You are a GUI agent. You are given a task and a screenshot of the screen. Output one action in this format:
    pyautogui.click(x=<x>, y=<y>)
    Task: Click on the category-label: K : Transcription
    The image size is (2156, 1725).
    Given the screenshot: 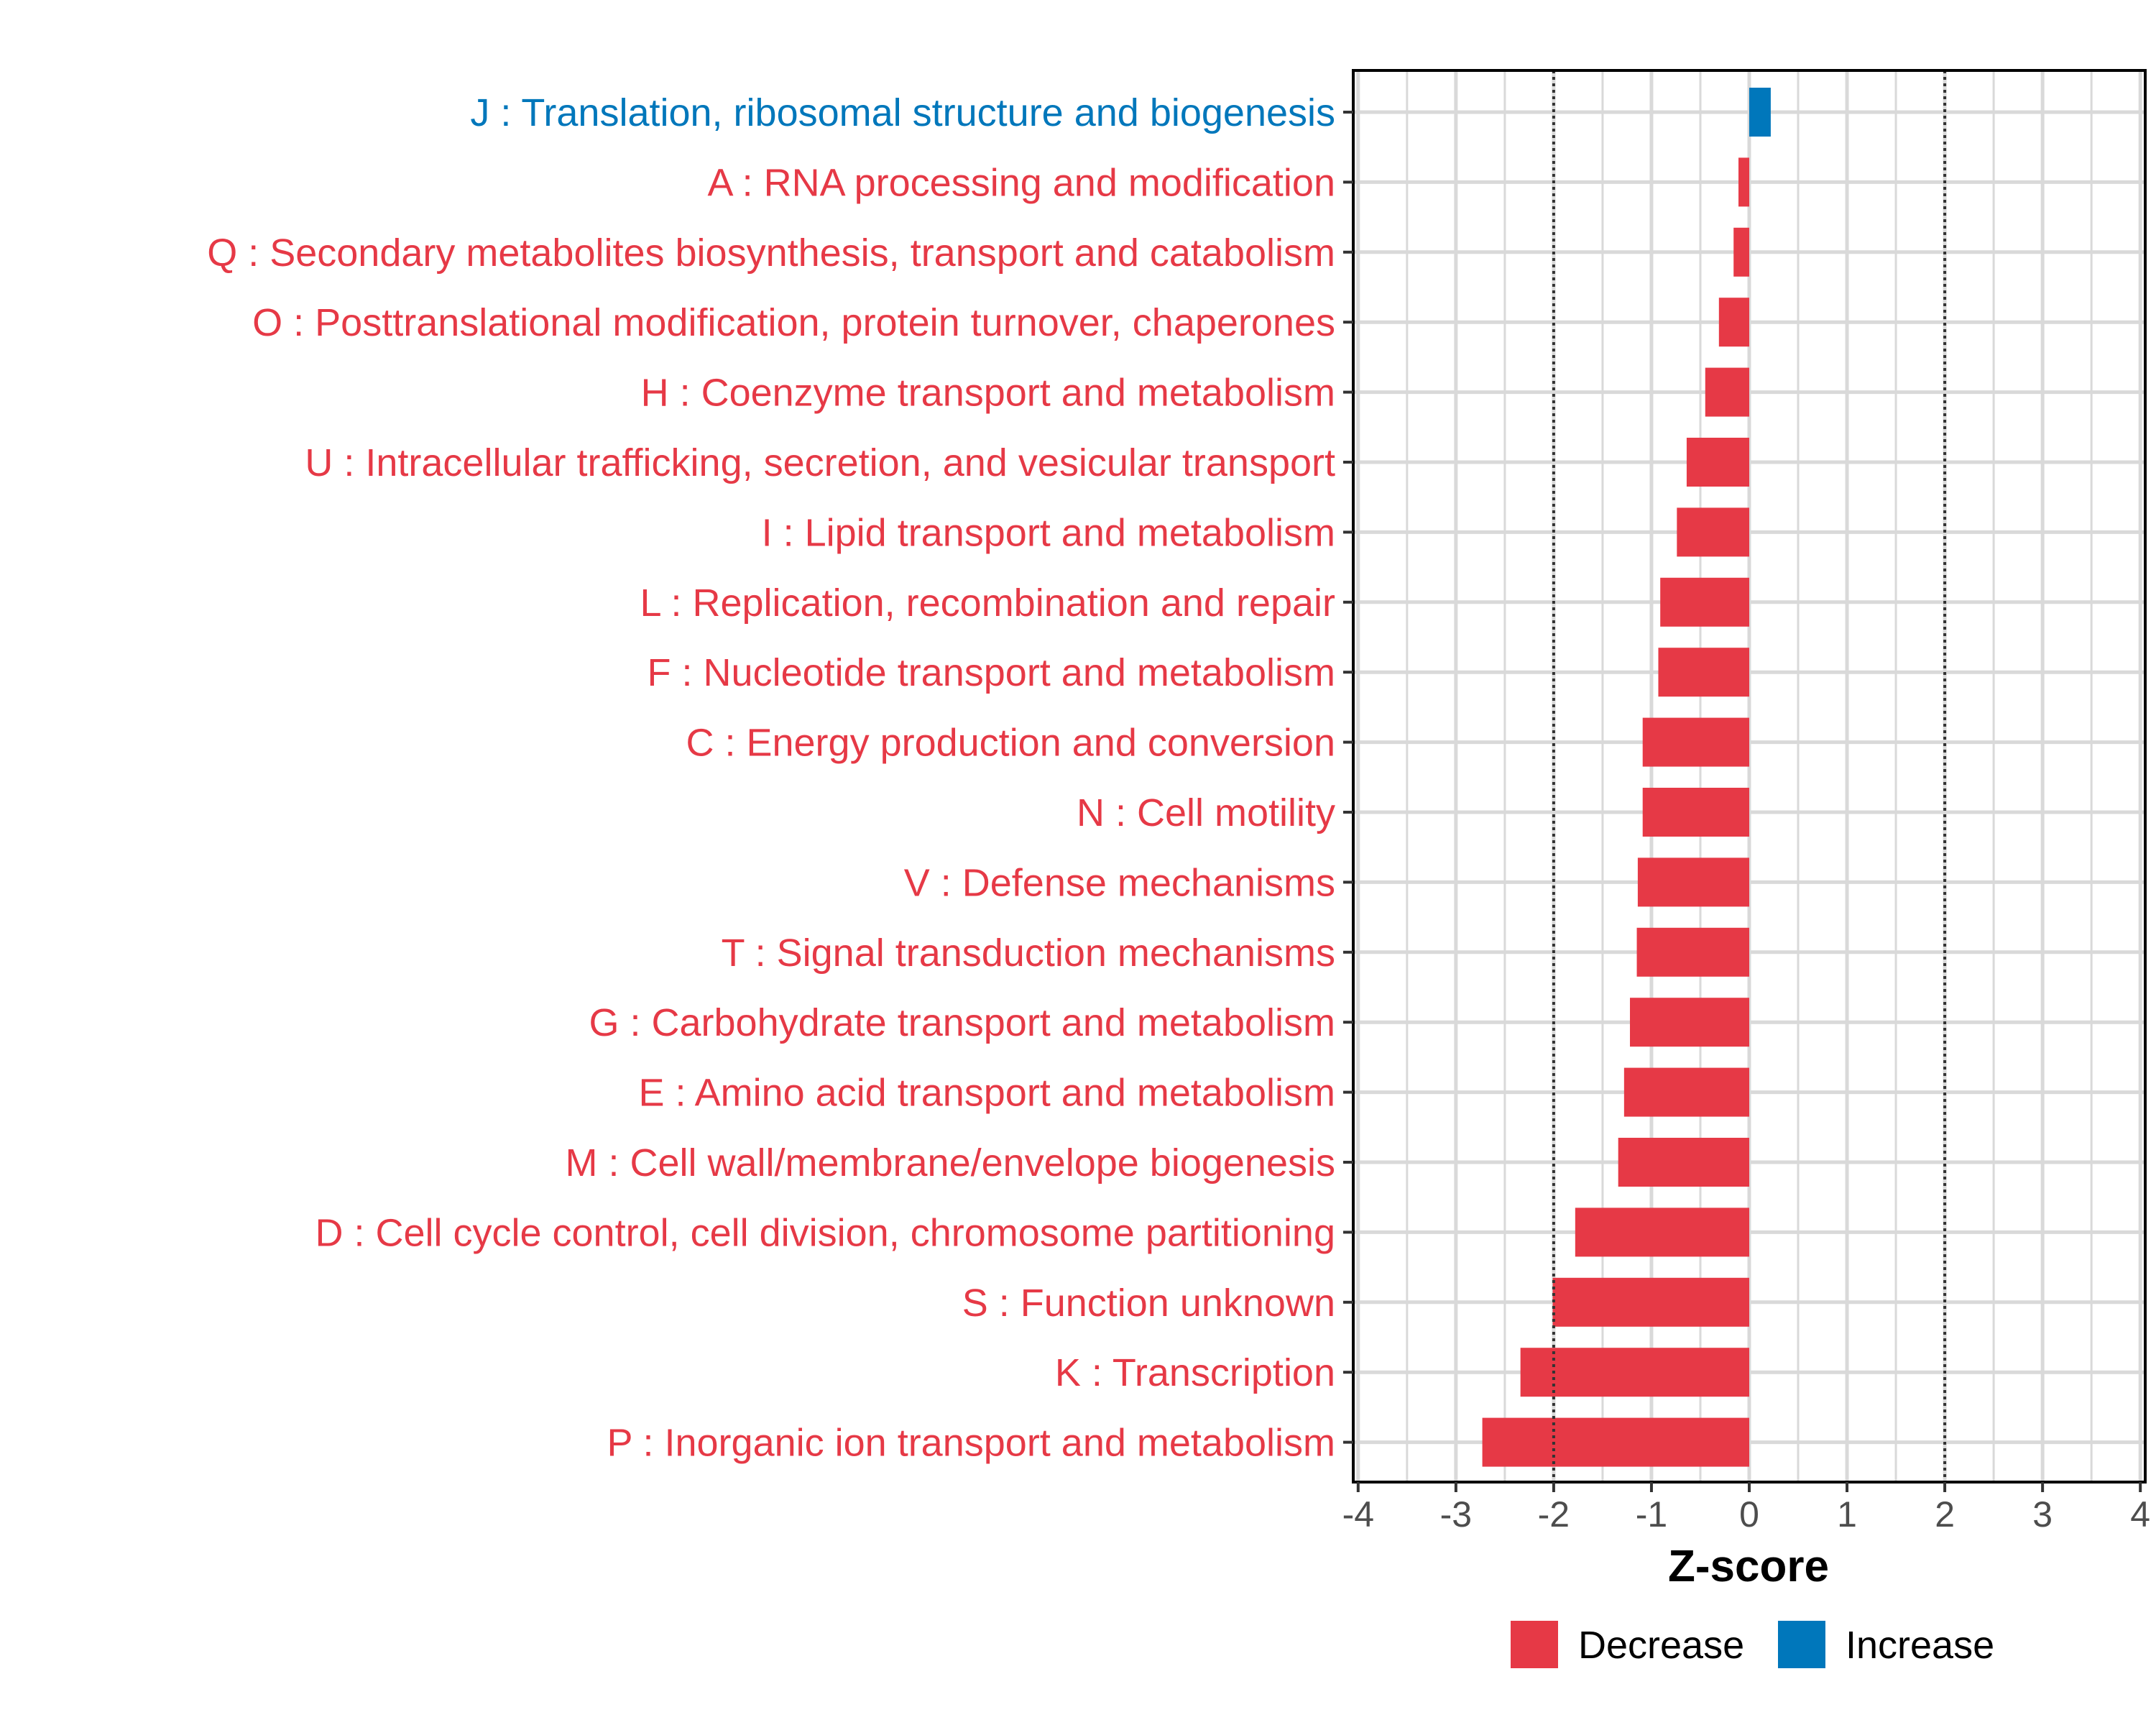 What is the action you would take?
    pyautogui.click(x=1195, y=1372)
    